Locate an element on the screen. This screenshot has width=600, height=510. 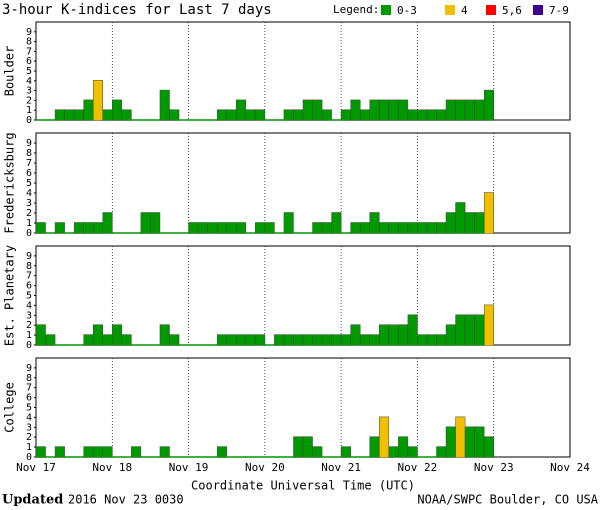
y-tick-label: 9 is located at coordinates (29, 143).